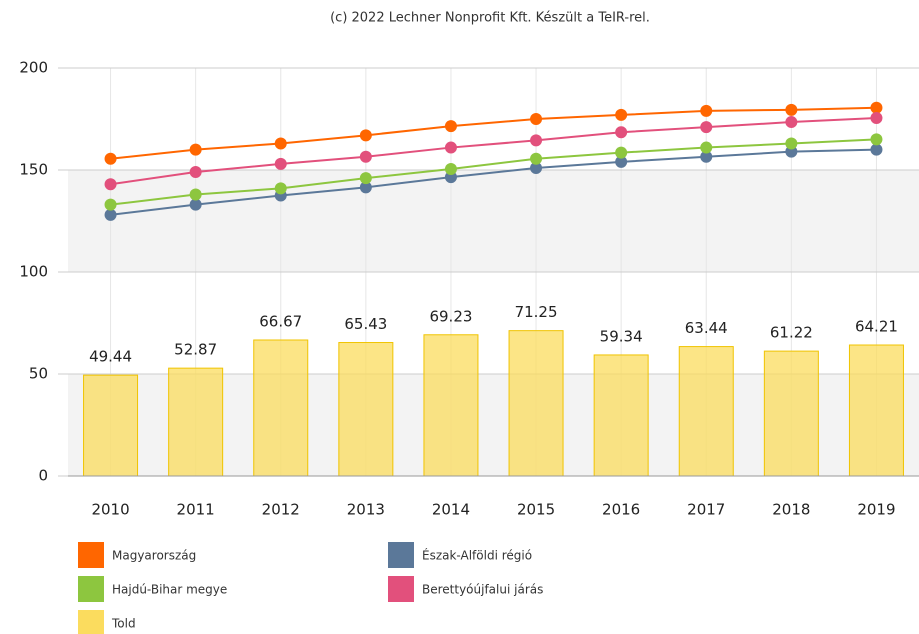 The image size is (919, 634). I want to click on data-label: 59.34, so click(621, 336).